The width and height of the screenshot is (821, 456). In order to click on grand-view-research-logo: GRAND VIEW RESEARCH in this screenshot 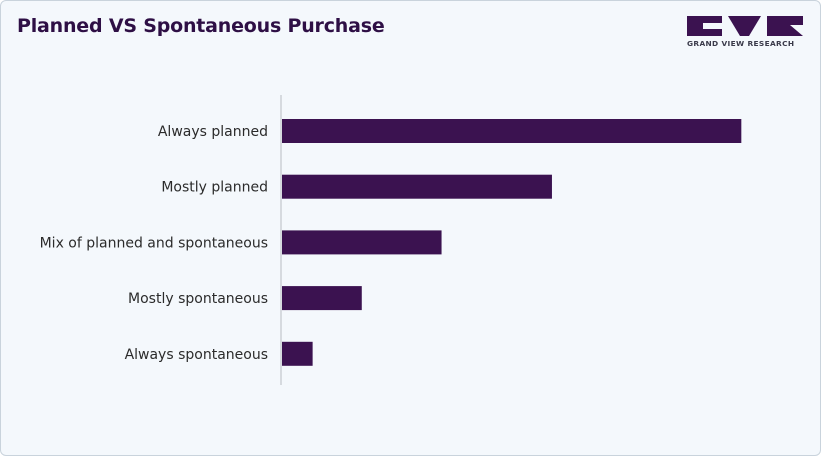, I will do `click(745, 35)`.